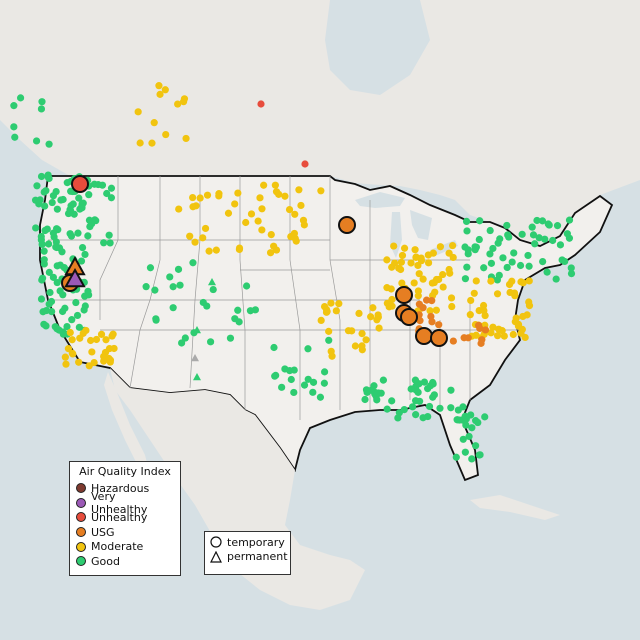 The image size is (640, 640). I want to click on hudson-bay, so click(377, 47).